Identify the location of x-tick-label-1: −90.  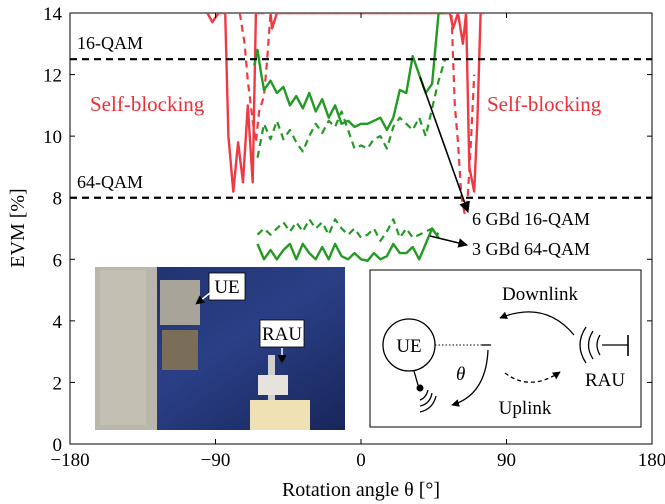
(216, 460).